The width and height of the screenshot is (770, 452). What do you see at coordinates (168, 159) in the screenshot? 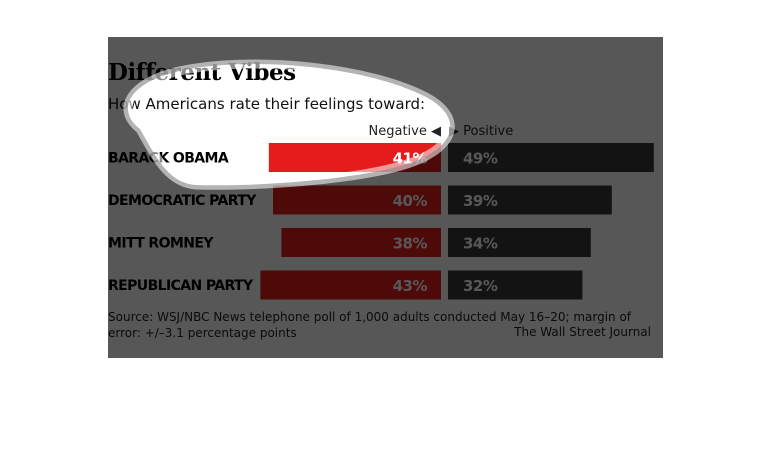
I see `category-label-barack-obama: BARACK OBAMA` at bounding box center [168, 159].